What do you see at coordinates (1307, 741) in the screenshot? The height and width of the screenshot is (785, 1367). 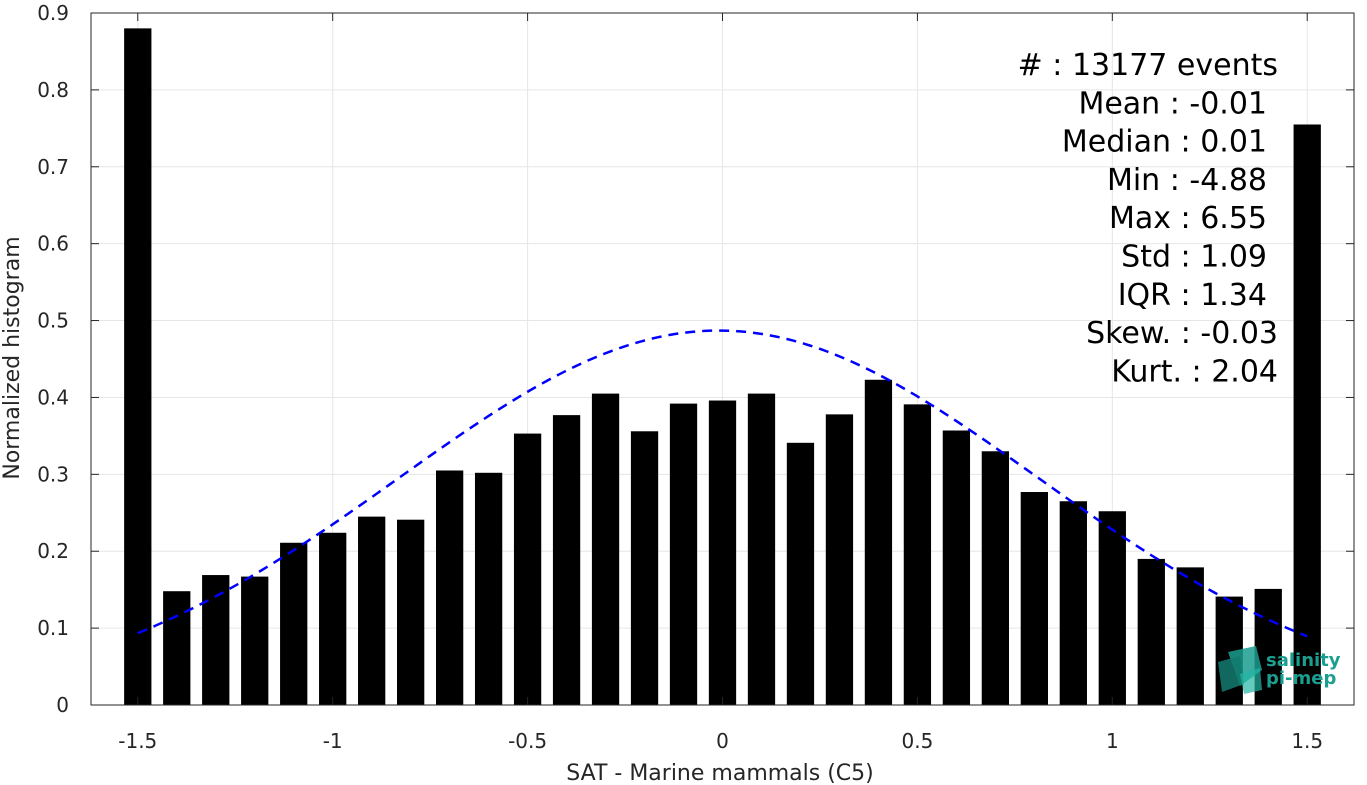 I see `x-tick-label: 1.5` at bounding box center [1307, 741].